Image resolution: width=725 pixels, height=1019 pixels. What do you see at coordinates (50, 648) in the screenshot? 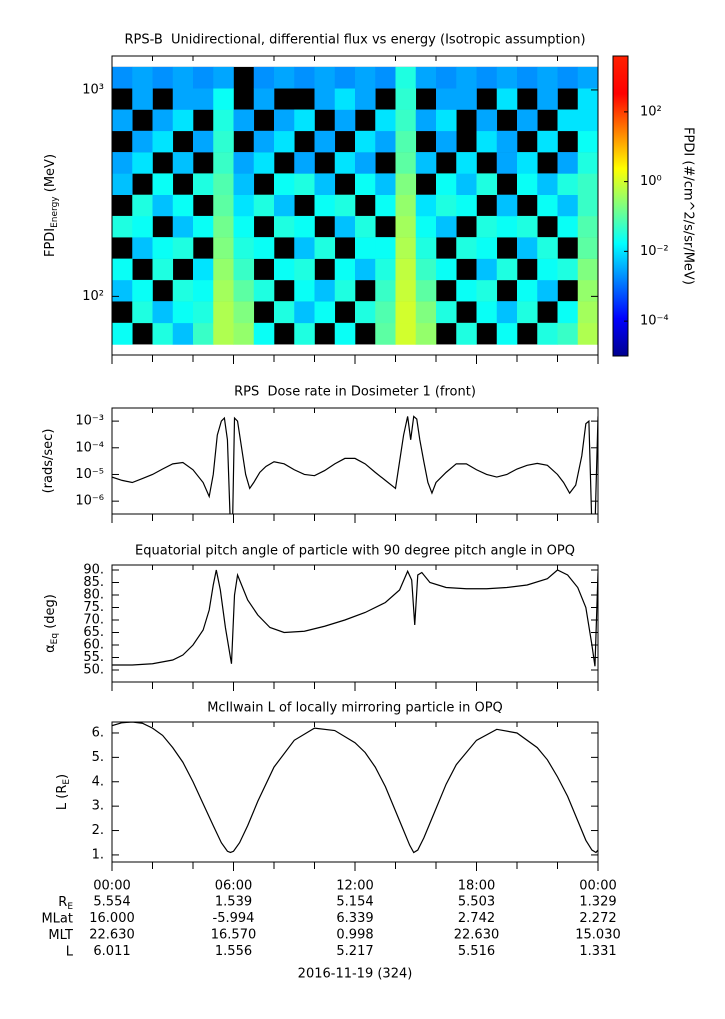
I see `y-axis-label-text: α` at bounding box center [50, 648].